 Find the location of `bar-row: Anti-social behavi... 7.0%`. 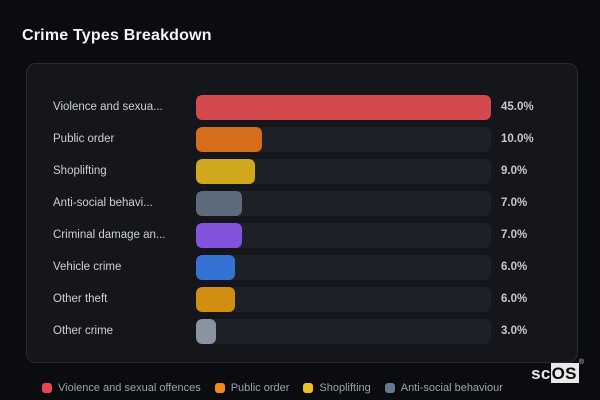

bar-row: Anti-social behavi... 7.0% is located at coordinates (308, 203).